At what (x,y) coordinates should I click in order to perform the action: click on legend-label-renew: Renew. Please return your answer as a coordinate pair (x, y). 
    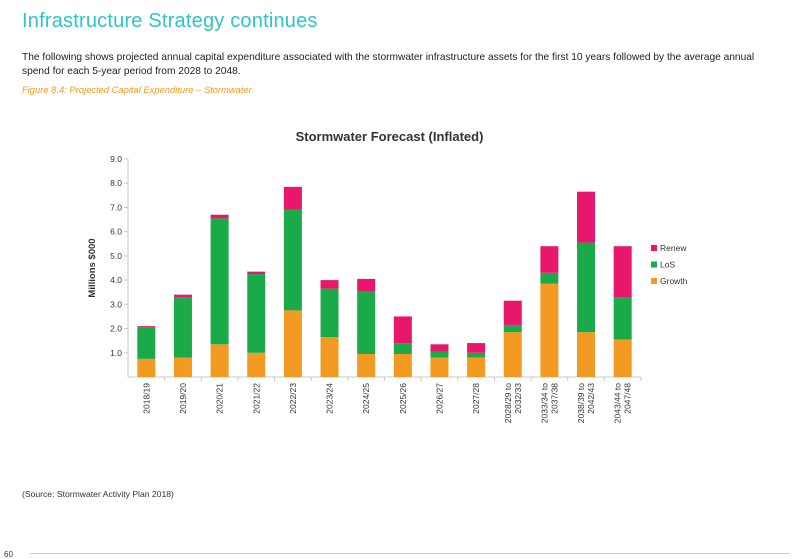
    Looking at the image, I should click on (673, 248).